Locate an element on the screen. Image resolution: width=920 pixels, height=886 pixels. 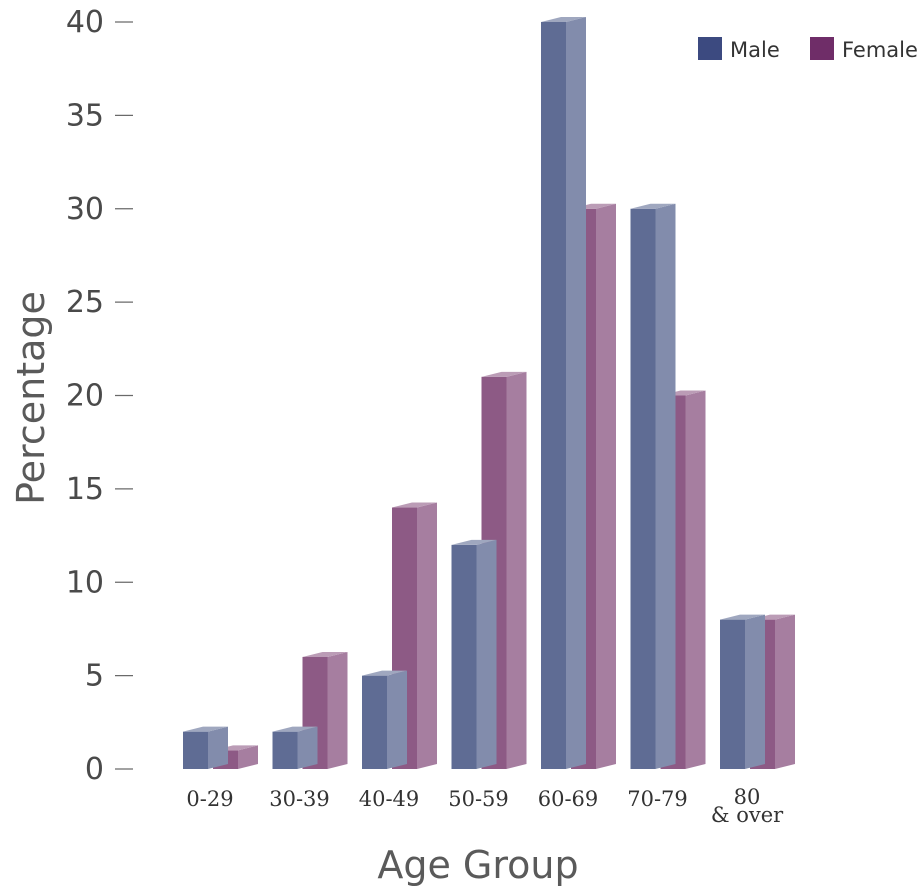
y-tick-label: 0 is located at coordinates (94, 769).